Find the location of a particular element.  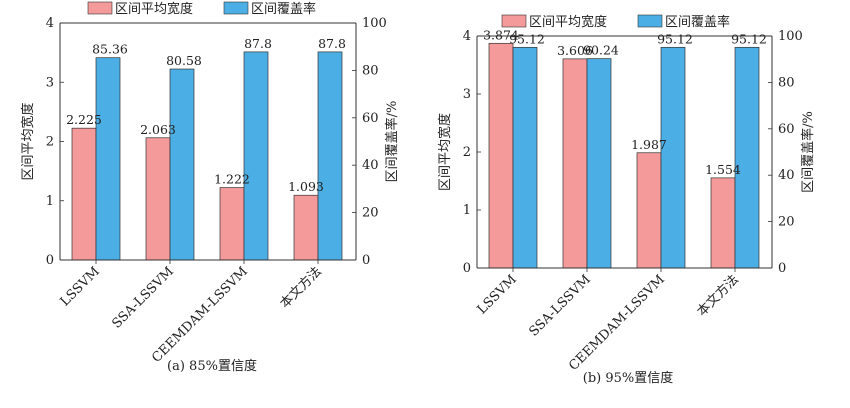

data-label-coverage-1: 80.58 is located at coordinates (184, 60).